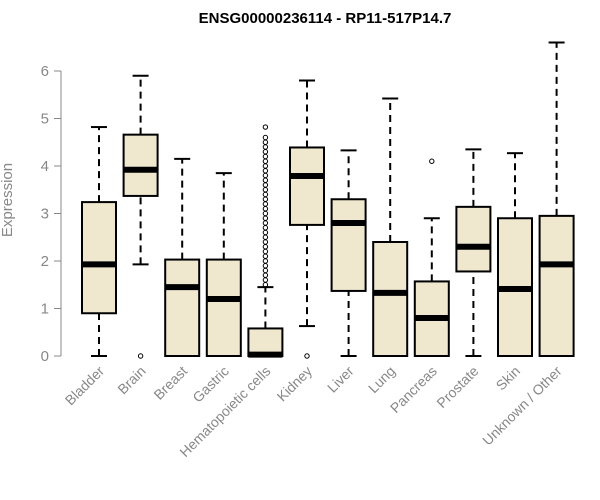 The width and height of the screenshot is (600, 500). I want to click on x-tick-label: Brain, so click(131, 380).